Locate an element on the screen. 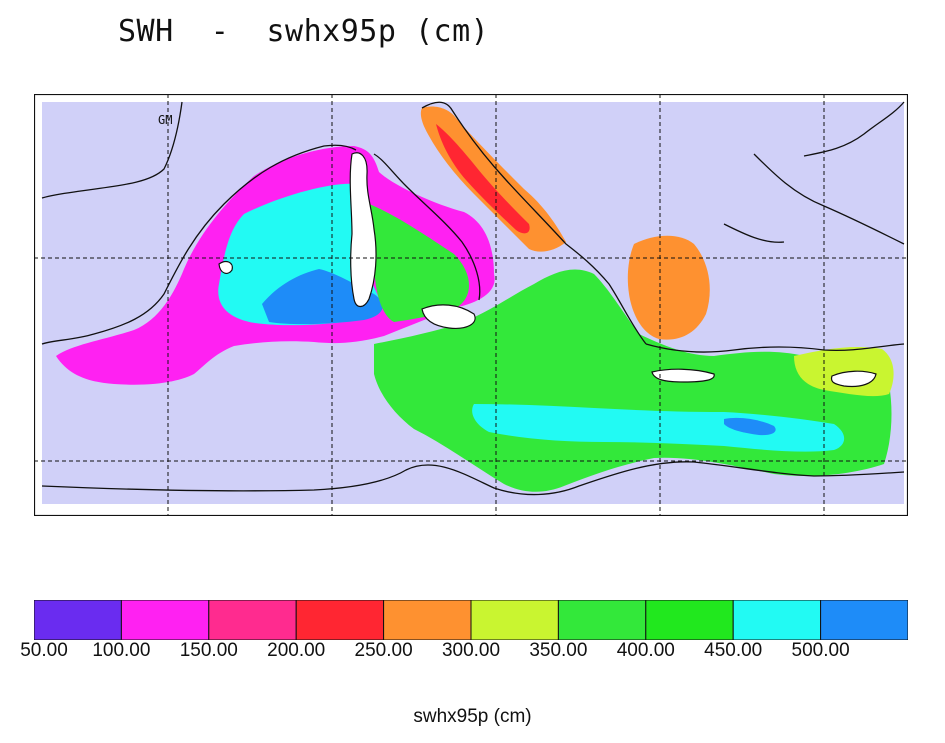 This screenshot has height=743, width=945. colorbar-unit-caption: swhx95p (cm) is located at coordinates (472, 716).